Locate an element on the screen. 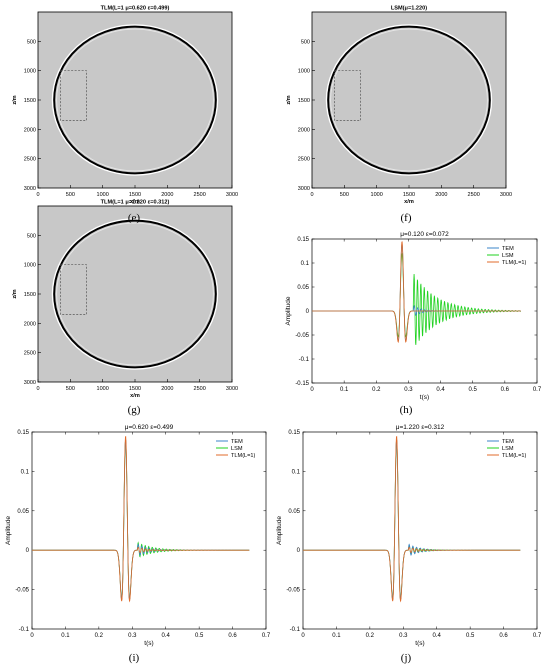 The width and height of the screenshot is (550, 672). x-tick-label: 2500 is located at coordinates (474, 195).